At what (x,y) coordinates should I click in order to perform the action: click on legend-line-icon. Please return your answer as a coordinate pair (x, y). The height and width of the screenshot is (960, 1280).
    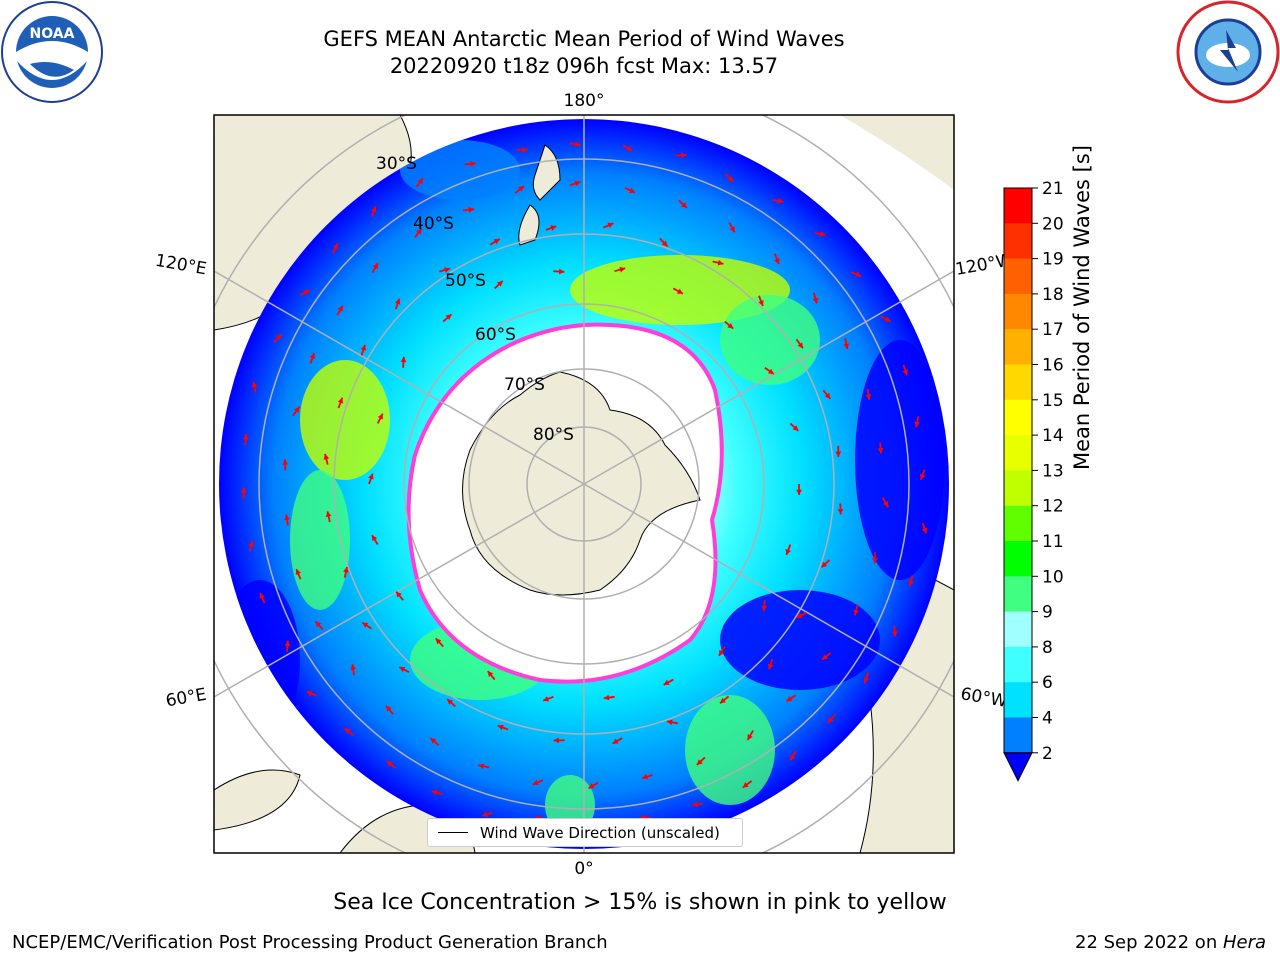
    Looking at the image, I should click on (453, 832).